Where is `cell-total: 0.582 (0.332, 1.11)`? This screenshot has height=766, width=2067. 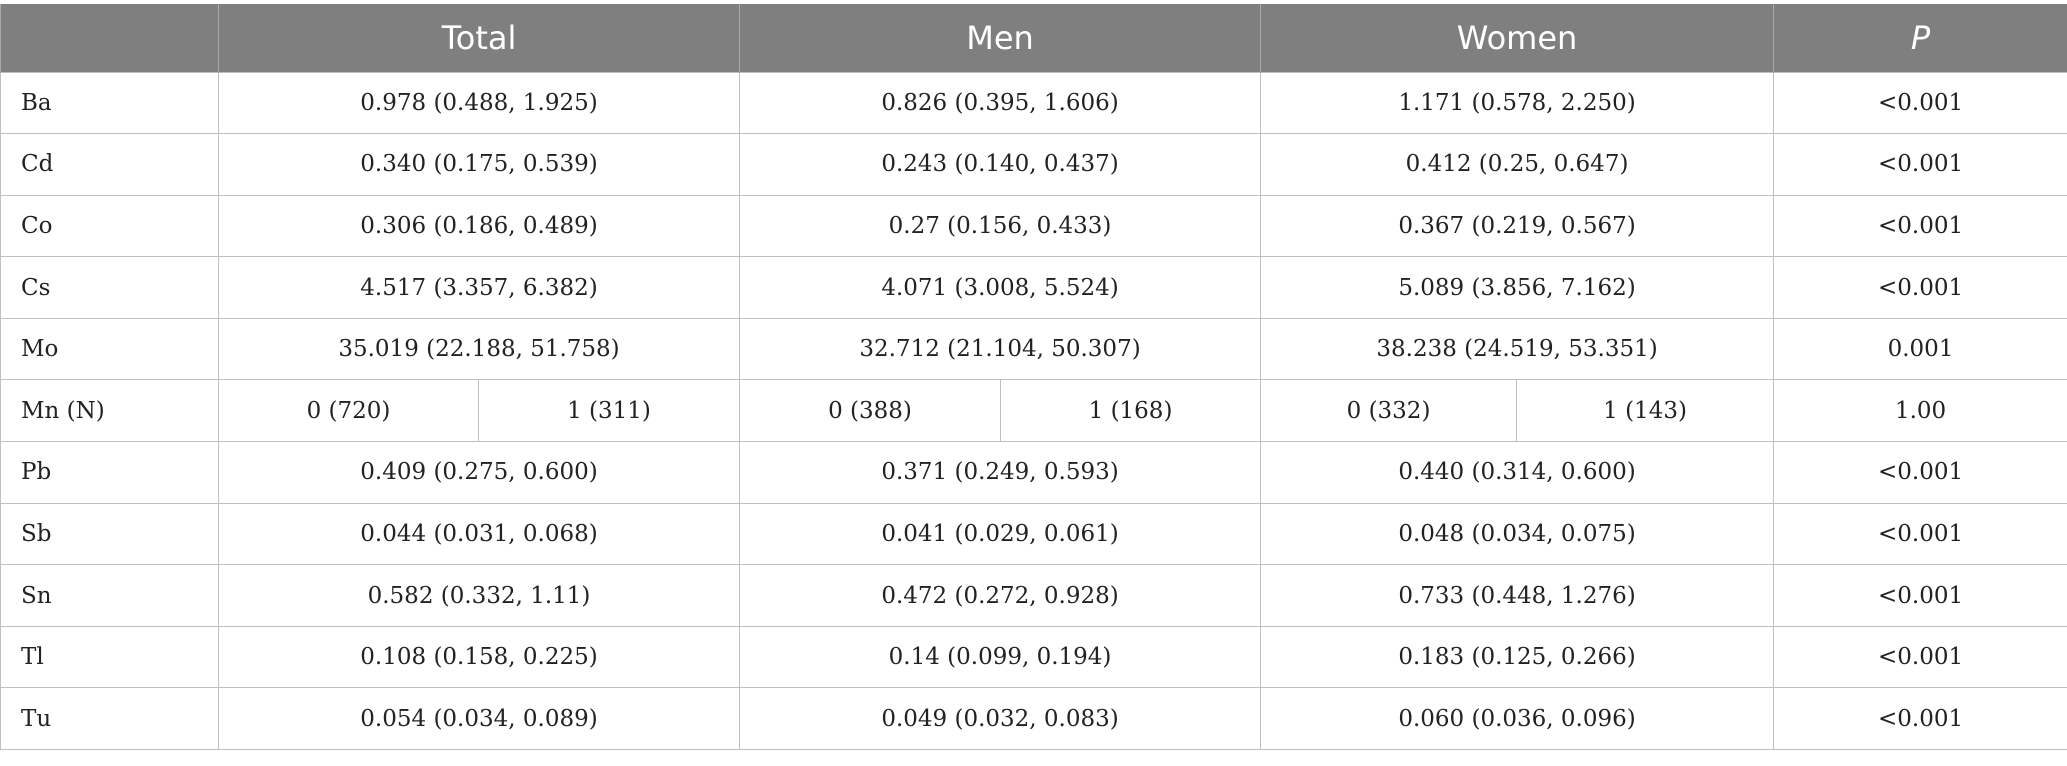
cell-total: 0.582 (0.332, 1.11) is located at coordinates (479, 595).